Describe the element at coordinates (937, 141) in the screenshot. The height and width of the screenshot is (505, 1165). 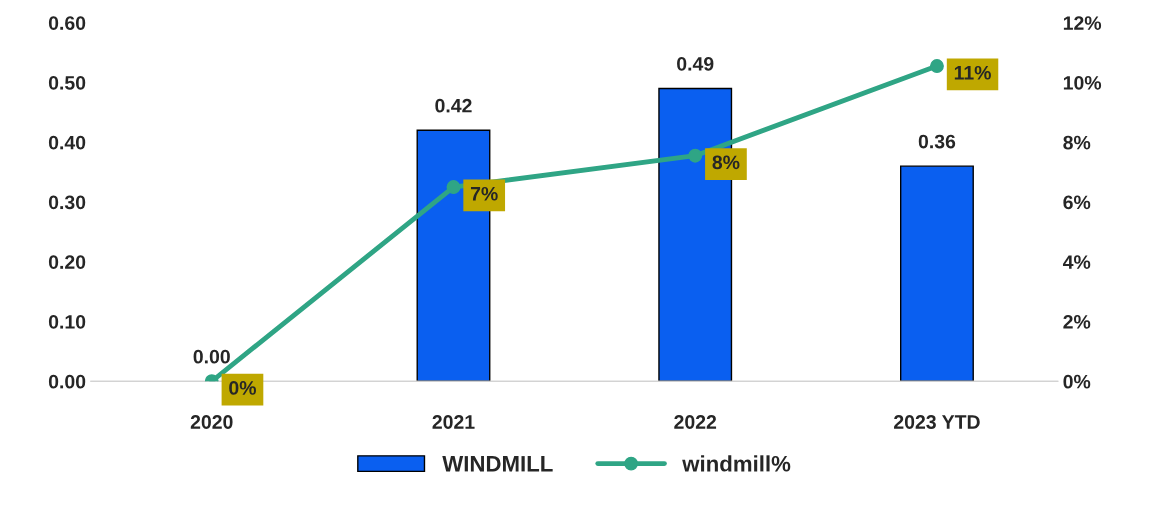
I see `data-label: 0.36` at that location.